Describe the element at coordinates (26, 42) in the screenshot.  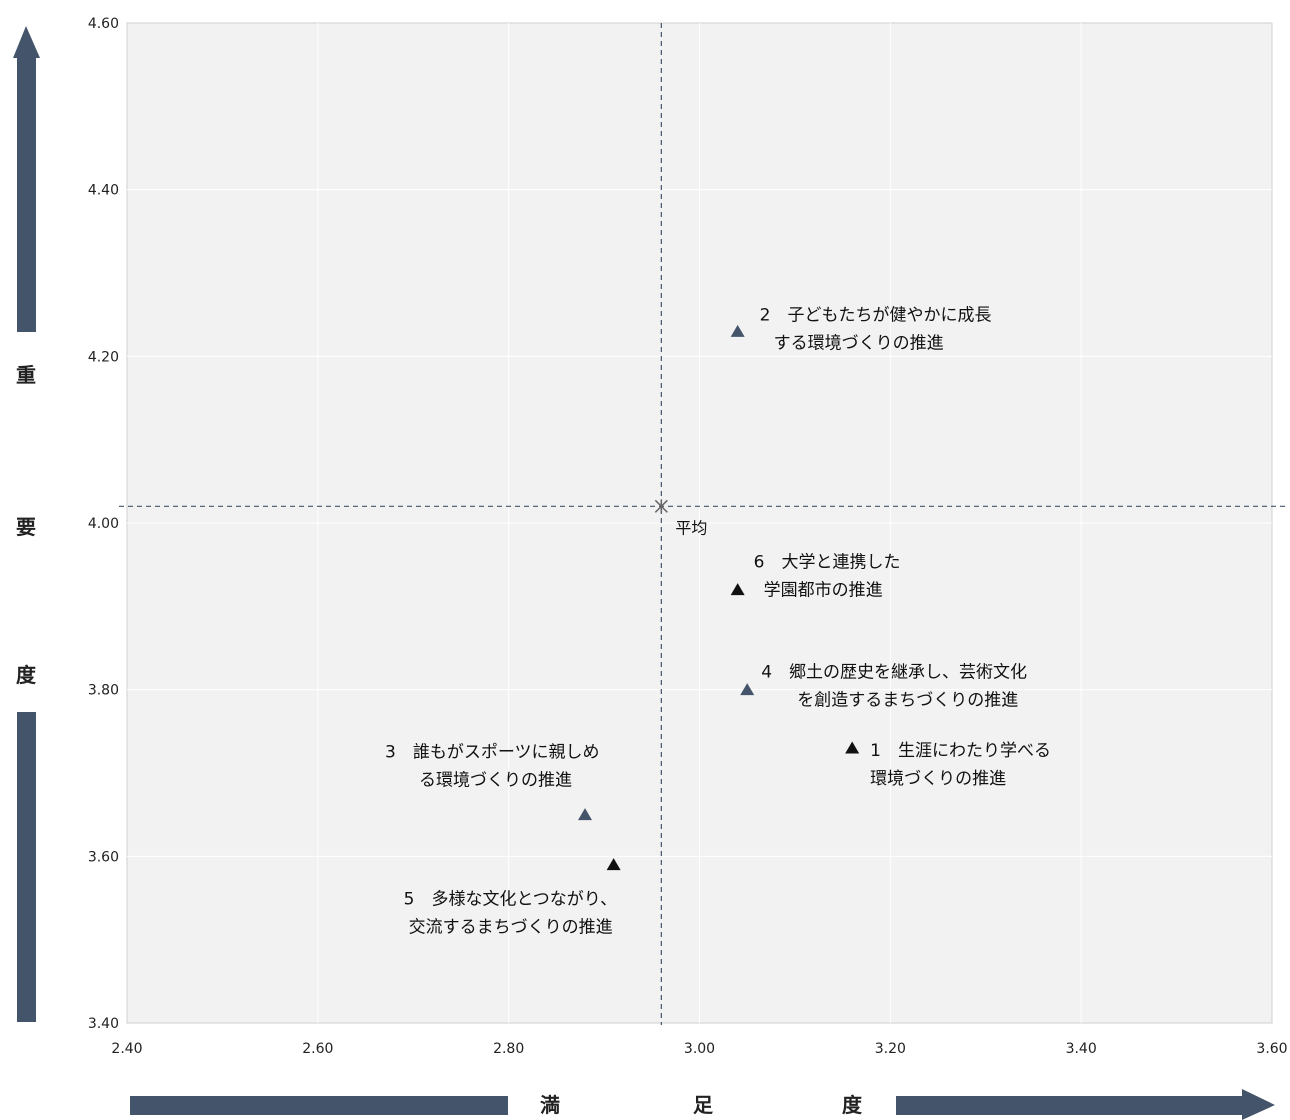
I see `y-axis-arrow-head` at that location.